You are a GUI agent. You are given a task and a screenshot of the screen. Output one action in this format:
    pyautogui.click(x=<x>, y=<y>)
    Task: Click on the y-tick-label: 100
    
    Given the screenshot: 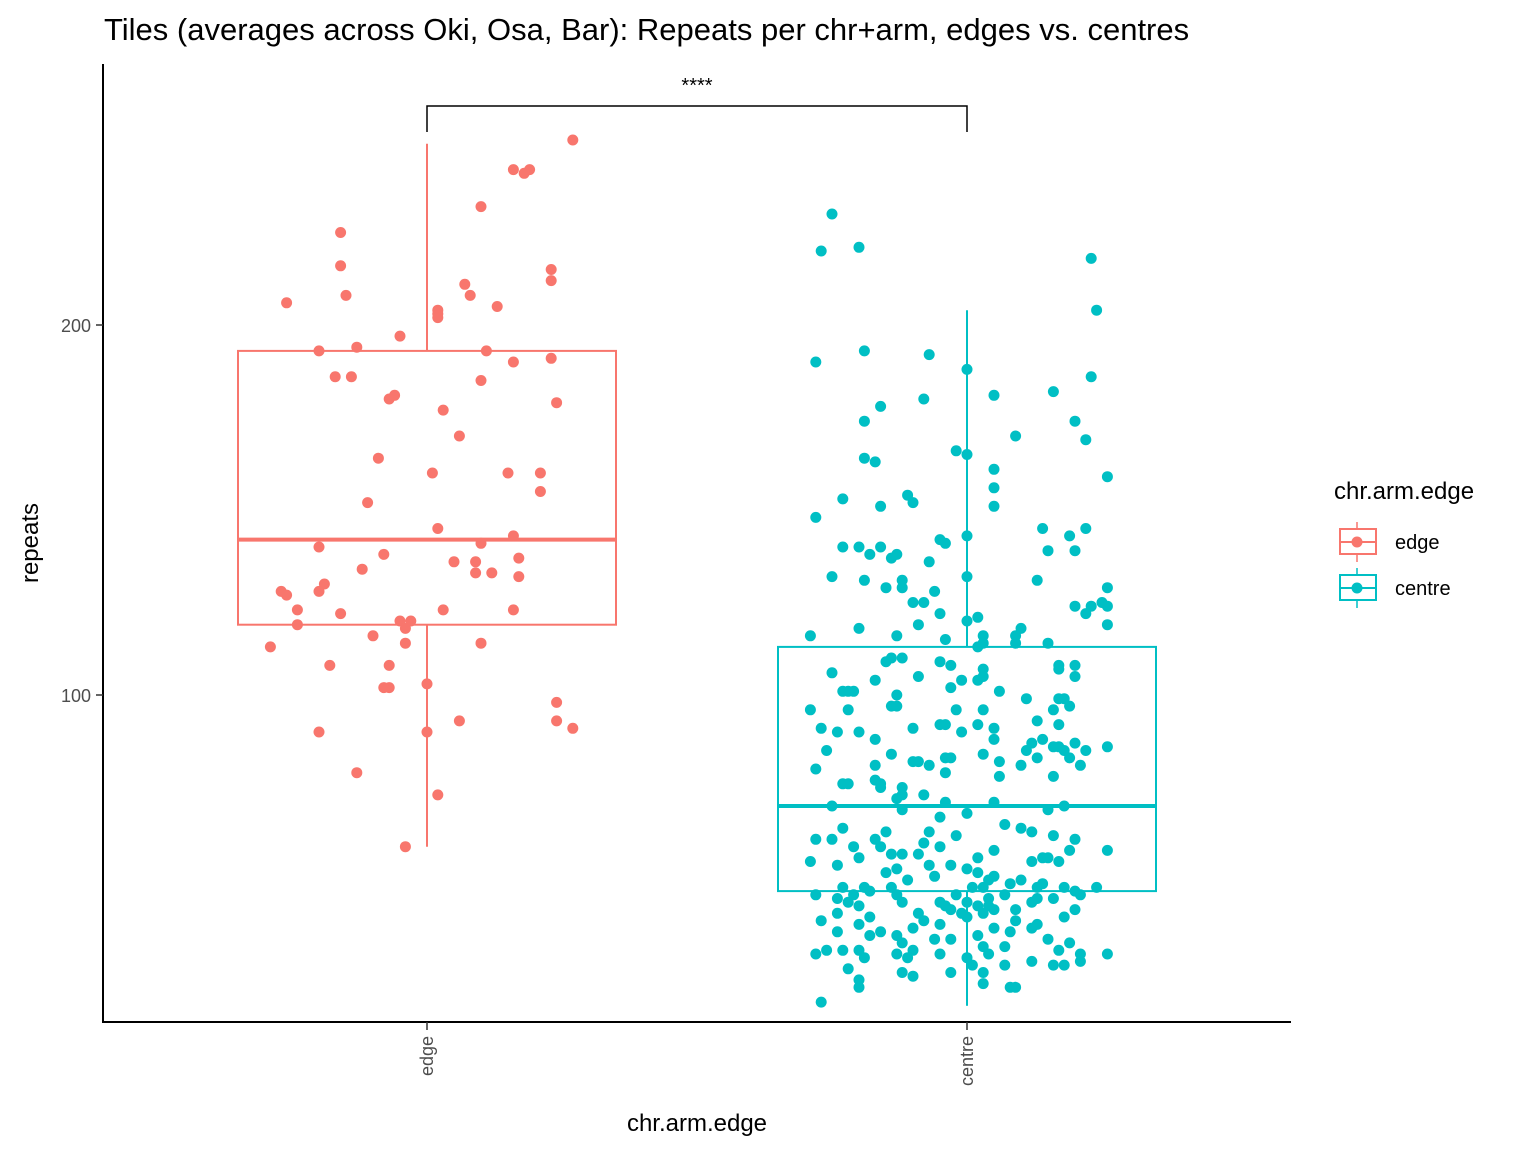 What is the action you would take?
    pyautogui.click(x=76, y=696)
    